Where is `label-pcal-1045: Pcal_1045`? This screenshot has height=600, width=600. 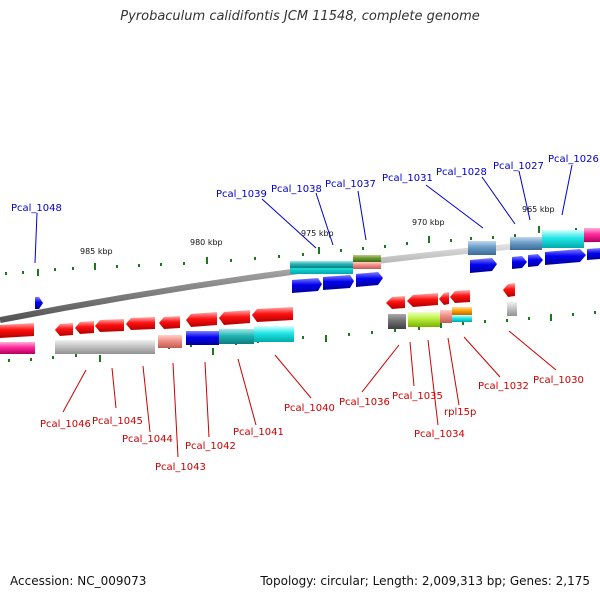 label-pcal-1045: Pcal_1045 is located at coordinates (117, 421).